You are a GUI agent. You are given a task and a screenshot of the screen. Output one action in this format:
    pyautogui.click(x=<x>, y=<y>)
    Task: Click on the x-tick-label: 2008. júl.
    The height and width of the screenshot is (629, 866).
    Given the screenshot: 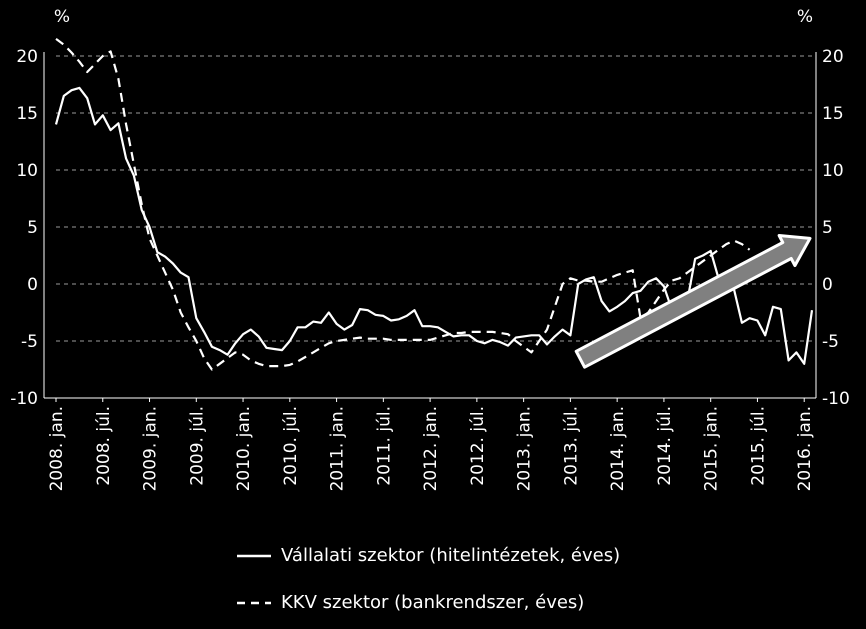 What is the action you would take?
    pyautogui.click(x=104, y=446)
    